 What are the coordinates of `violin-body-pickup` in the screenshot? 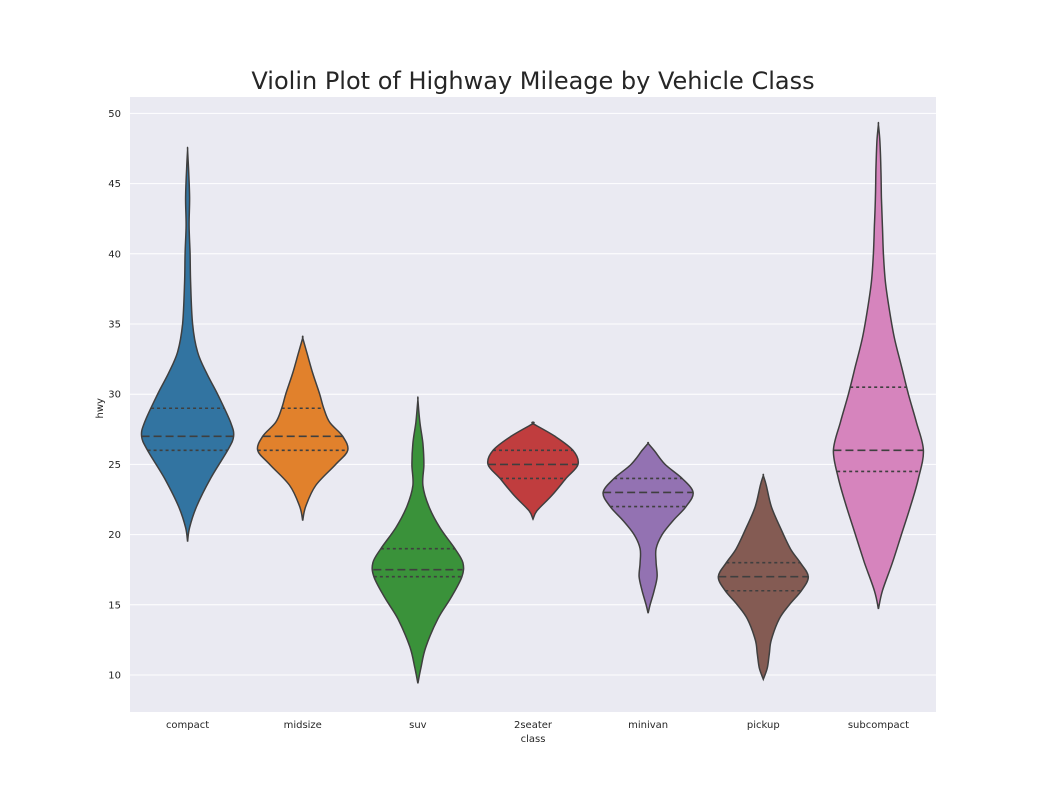 It's located at (763, 577).